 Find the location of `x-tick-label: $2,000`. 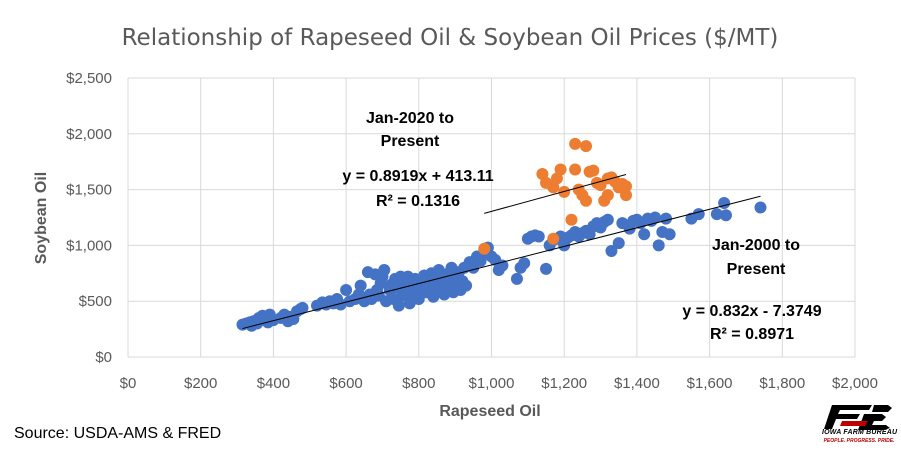

x-tick-label: $2,000 is located at coordinates (855, 383).